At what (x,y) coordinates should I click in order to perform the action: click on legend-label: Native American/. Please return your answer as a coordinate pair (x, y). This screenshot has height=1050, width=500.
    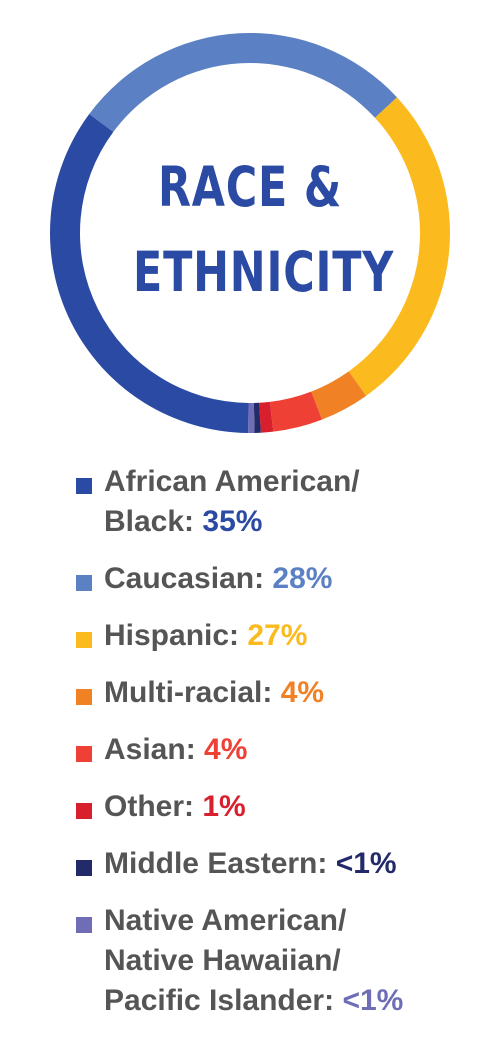
    Looking at the image, I should click on (225, 920).